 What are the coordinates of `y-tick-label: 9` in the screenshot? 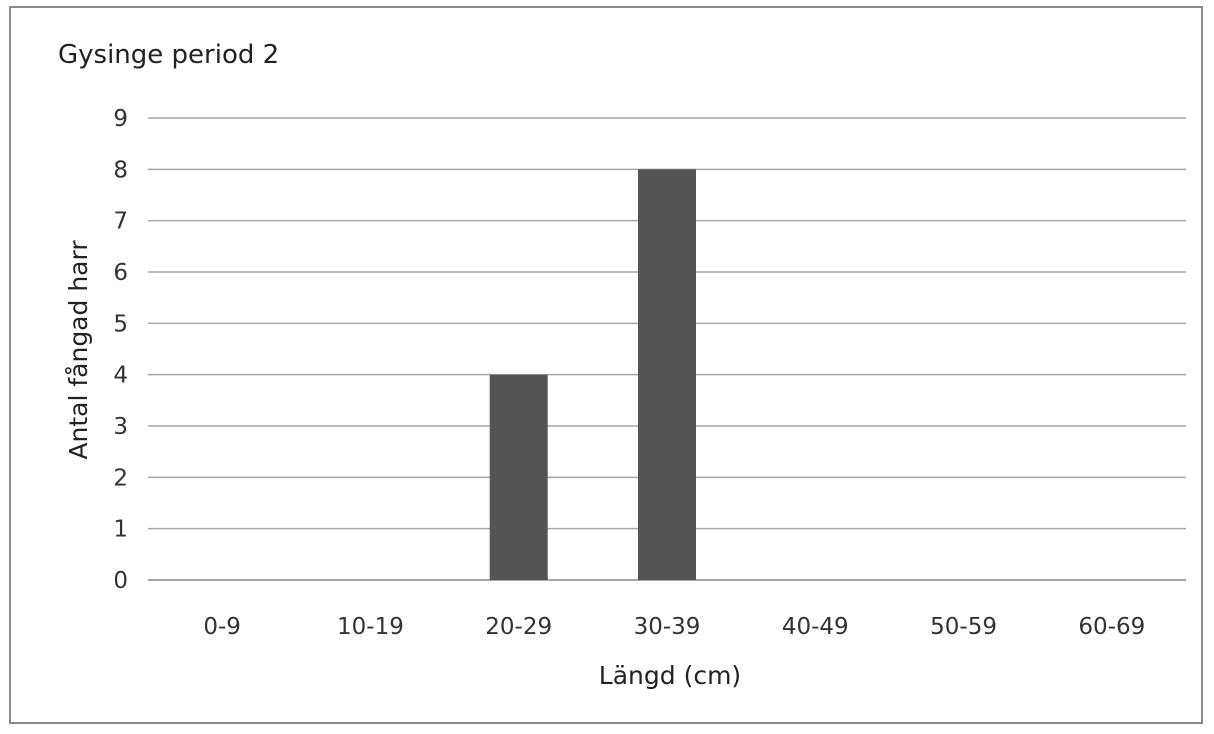 It's located at (120, 119).